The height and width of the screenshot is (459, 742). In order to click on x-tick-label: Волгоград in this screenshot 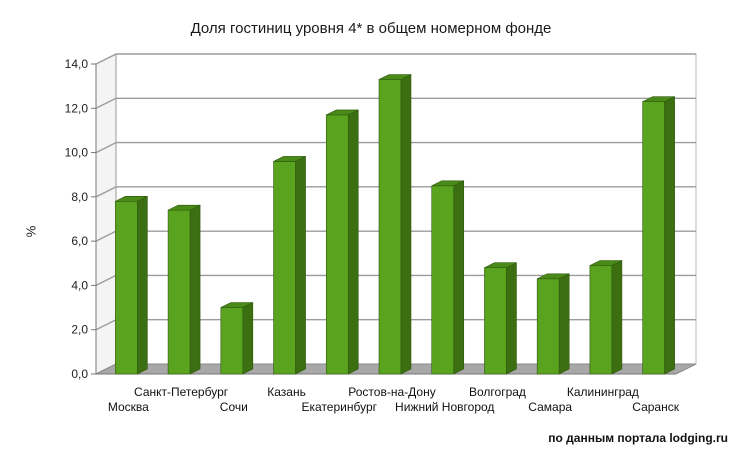, I will do `click(497, 392)`.